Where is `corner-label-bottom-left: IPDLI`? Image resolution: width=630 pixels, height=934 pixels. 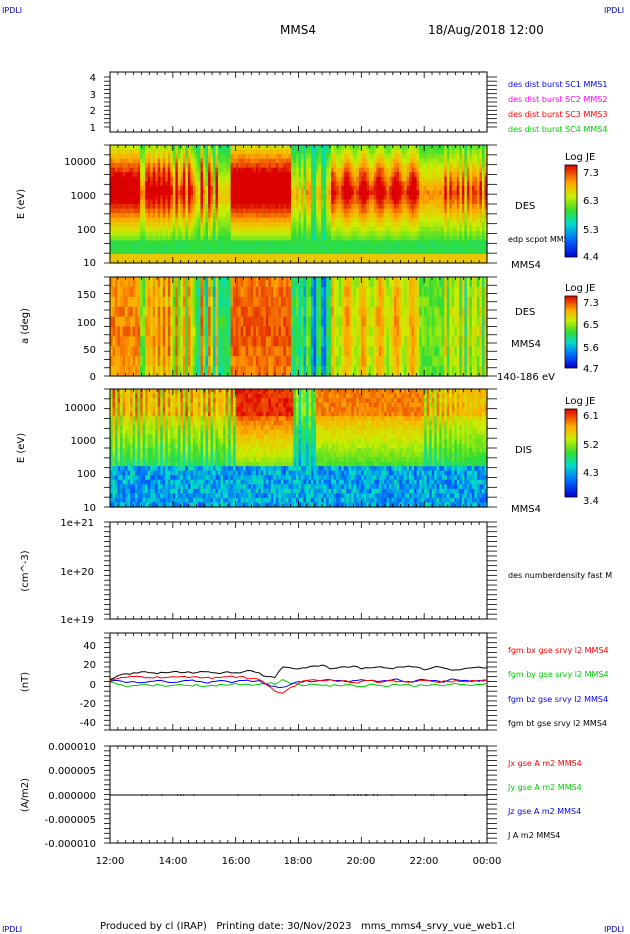
corner-label-bottom-left: IPDLI is located at coordinates (12, 929).